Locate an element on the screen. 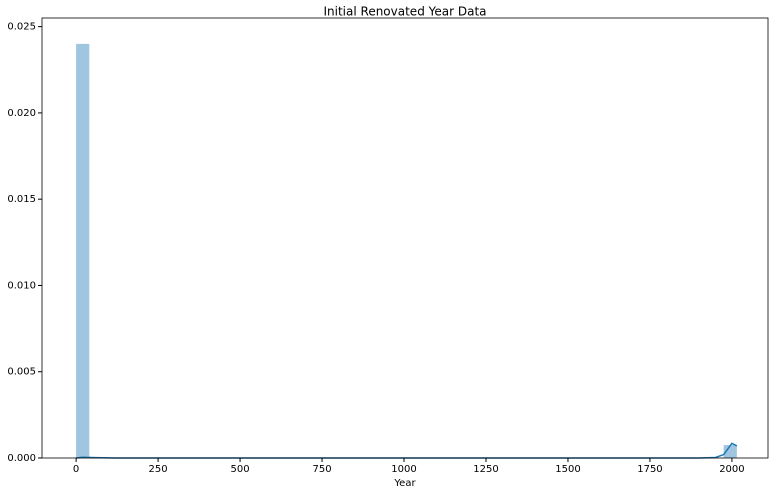  chart-title: Initial Renovated Year Data is located at coordinates (405, 12).